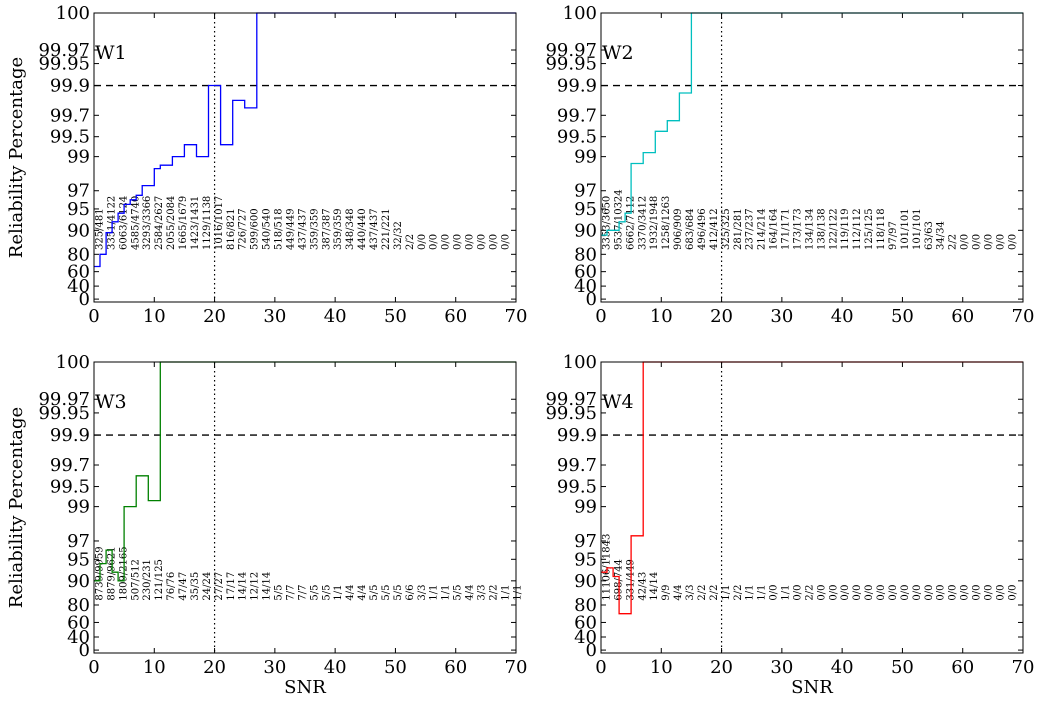  What do you see at coordinates (845, 229) in the screenshot?
I see `count-label: 119/119` at bounding box center [845, 229].